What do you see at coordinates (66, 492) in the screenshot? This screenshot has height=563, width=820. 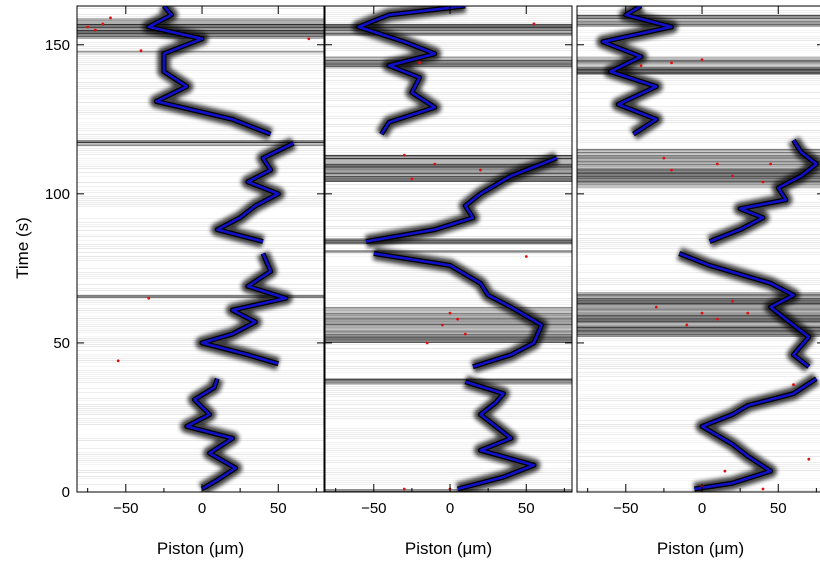 I see `y-tick-label: 0` at bounding box center [66, 492].